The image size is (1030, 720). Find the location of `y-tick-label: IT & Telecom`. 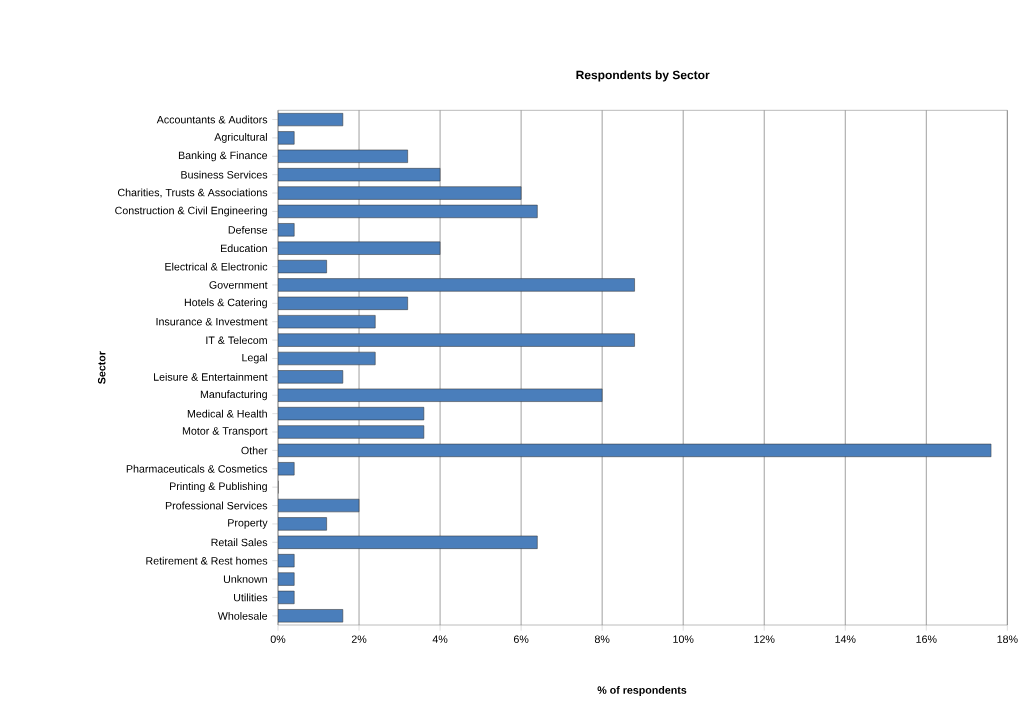

y-tick-label: IT & Telecom is located at coordinates (236, 340).